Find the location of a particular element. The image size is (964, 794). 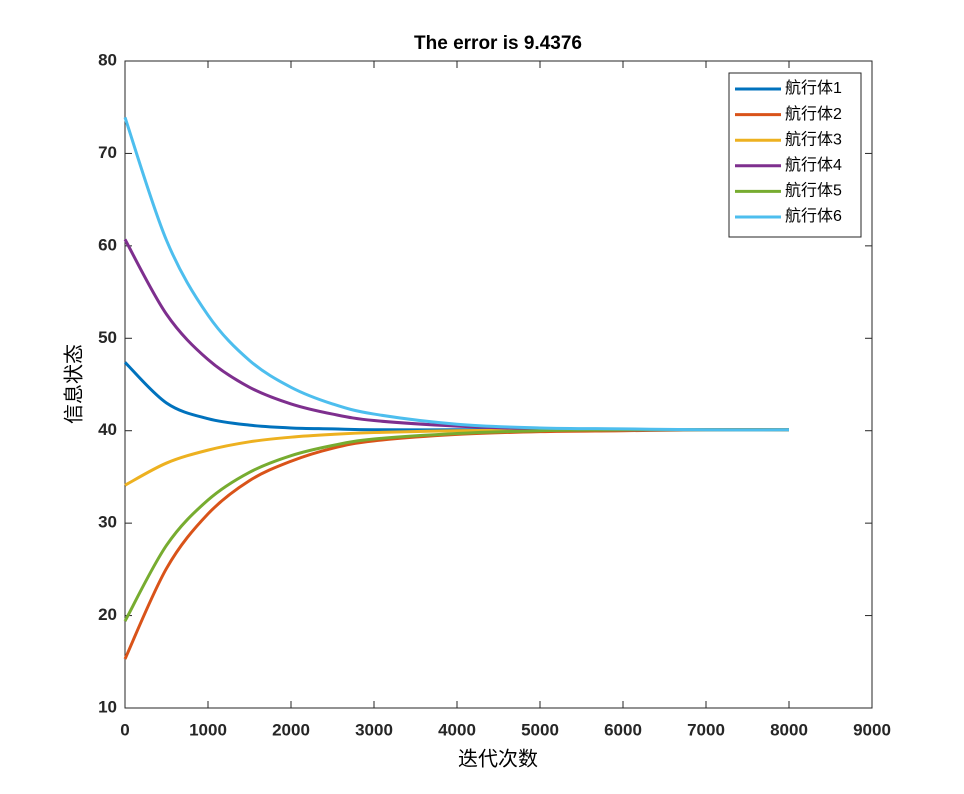

x-tick-label: 8000 is located at coordinates (789, 729).